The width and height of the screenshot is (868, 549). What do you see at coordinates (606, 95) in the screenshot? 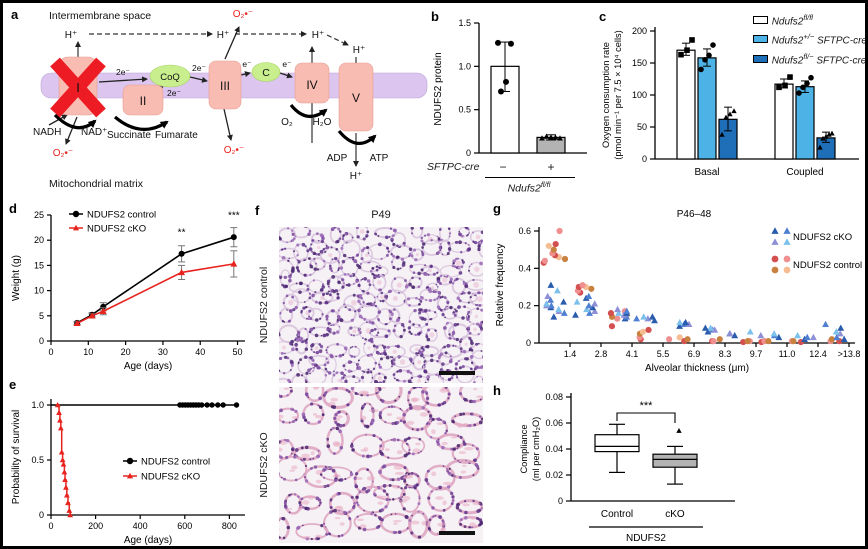
I see `y-axis-title: Oxygen consumption rate` at bounding box center [606, 95].